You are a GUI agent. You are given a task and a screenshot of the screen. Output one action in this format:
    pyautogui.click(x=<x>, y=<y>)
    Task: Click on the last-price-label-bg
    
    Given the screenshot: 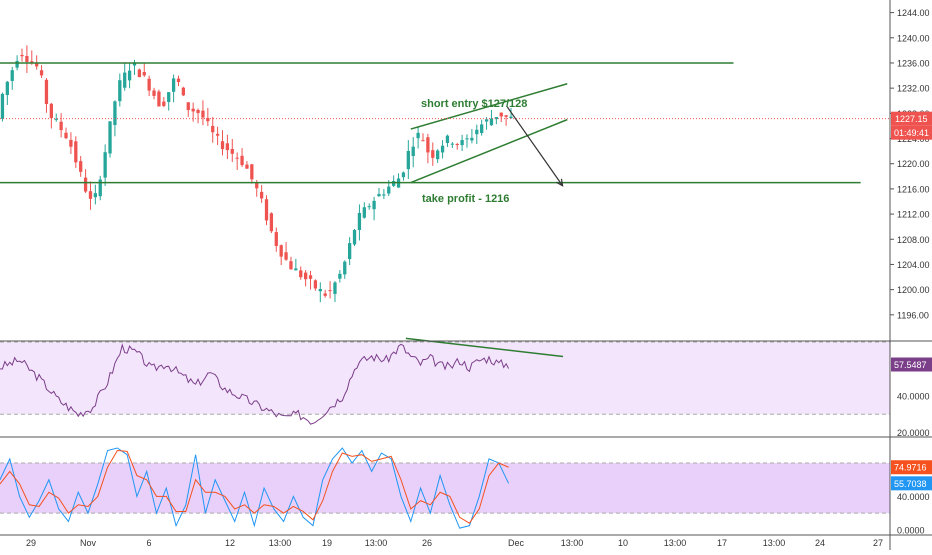 What is the action you would take?
    pyautogui.click(x=911, y=118)
    